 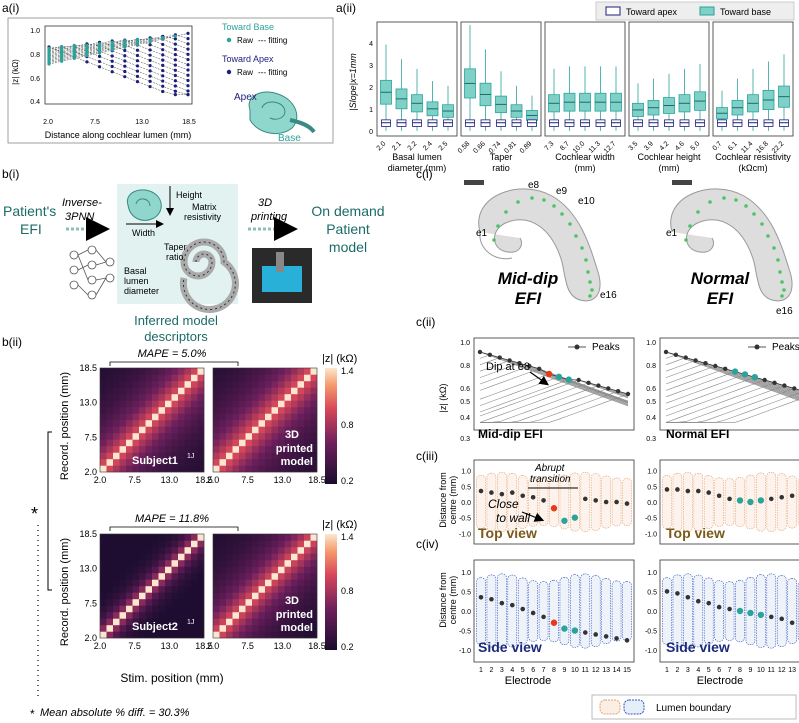 I want to click on aii-xlabel-line: Cochlear resistivity, so click(x=753, y=157).